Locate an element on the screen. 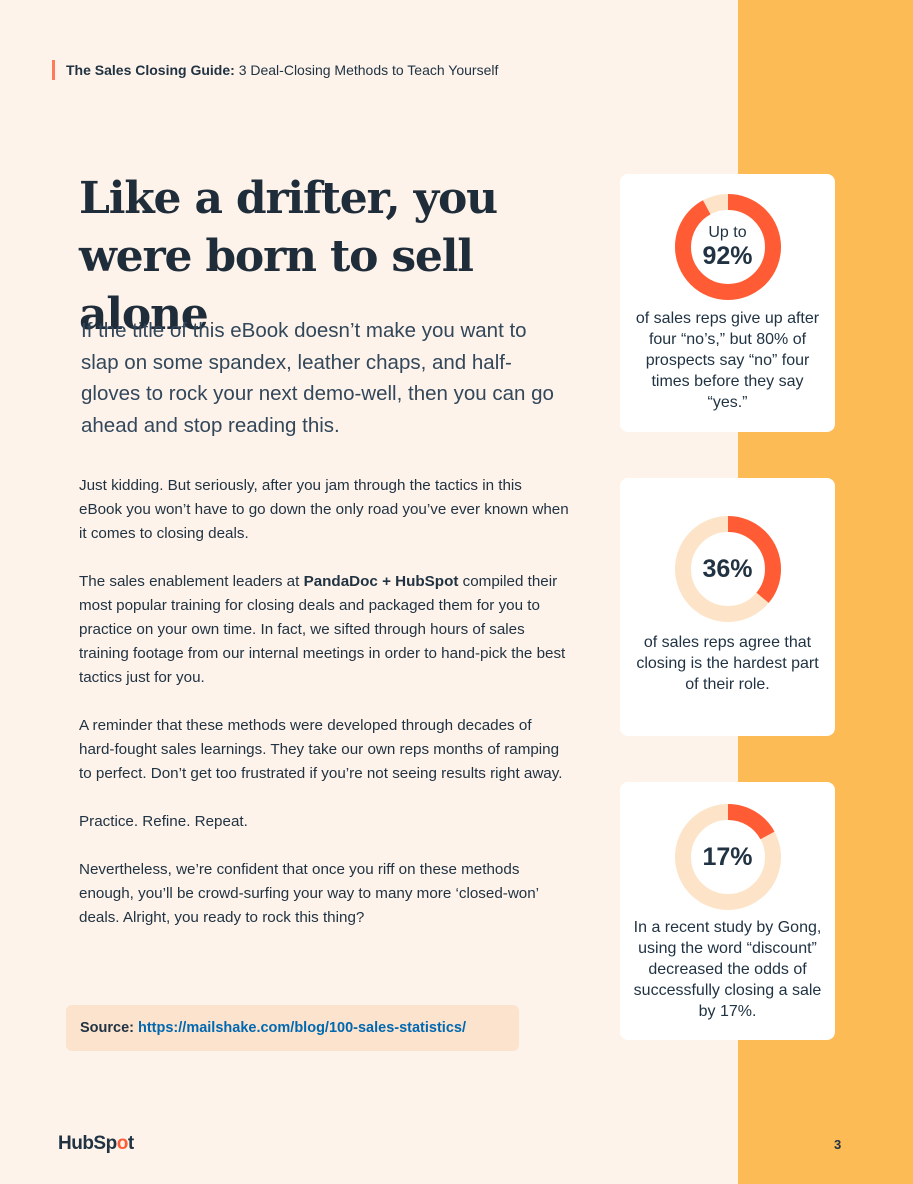 The height and width of the screenshot is (1184, 913). body-p2-prefix: The sales enablement leaders at is located at coordinates (191, 581).